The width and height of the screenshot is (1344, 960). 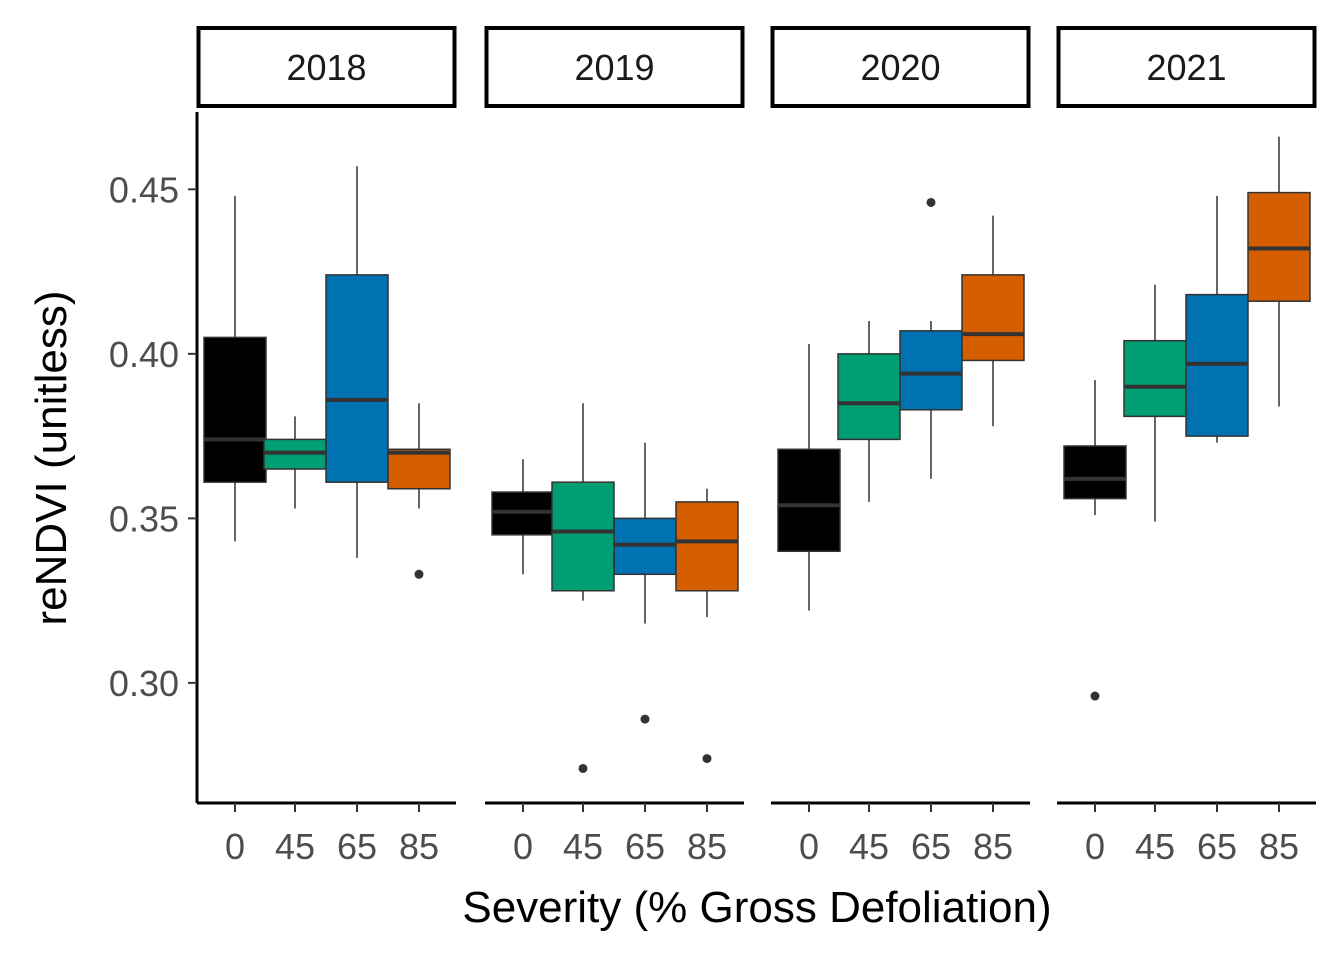 I want to click on facet-strip-label: 2019, so click(x=614, y=67).